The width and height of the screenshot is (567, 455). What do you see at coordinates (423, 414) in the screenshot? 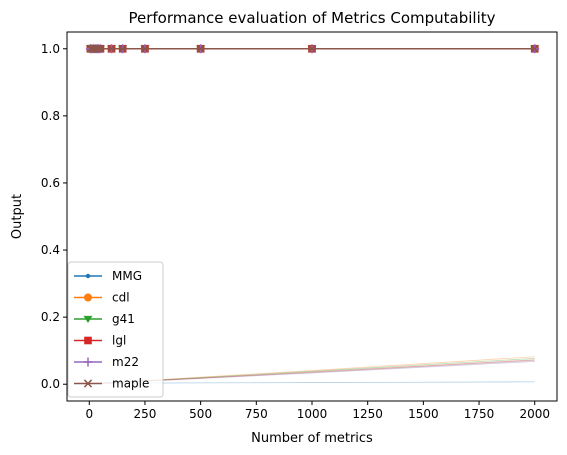
I see `x-tick-label: 1500` at bounding box center [423, 414].